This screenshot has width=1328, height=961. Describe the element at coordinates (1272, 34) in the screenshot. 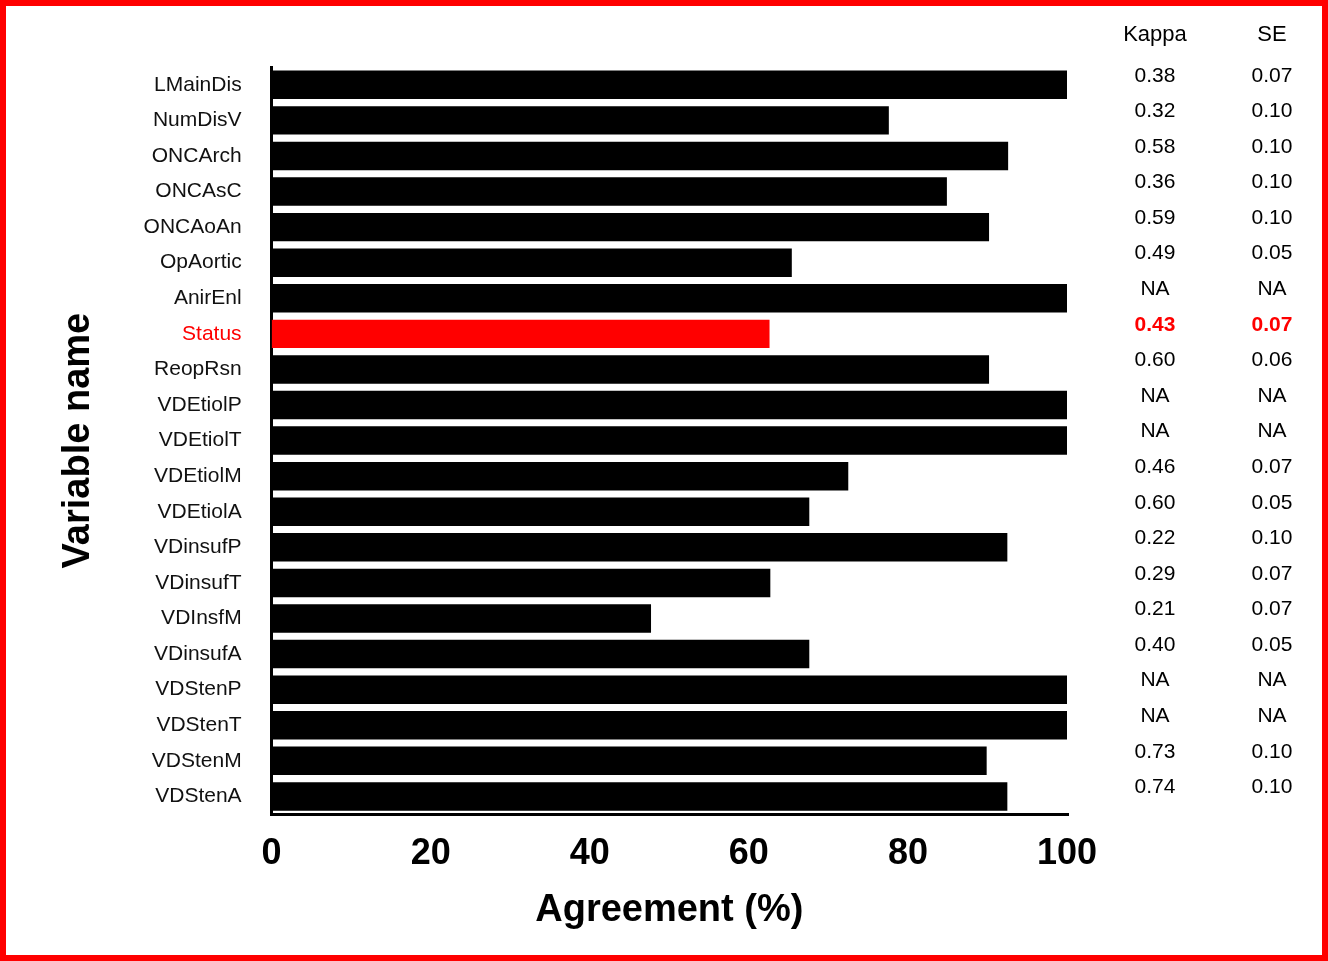

I see `text: SE` at that location.